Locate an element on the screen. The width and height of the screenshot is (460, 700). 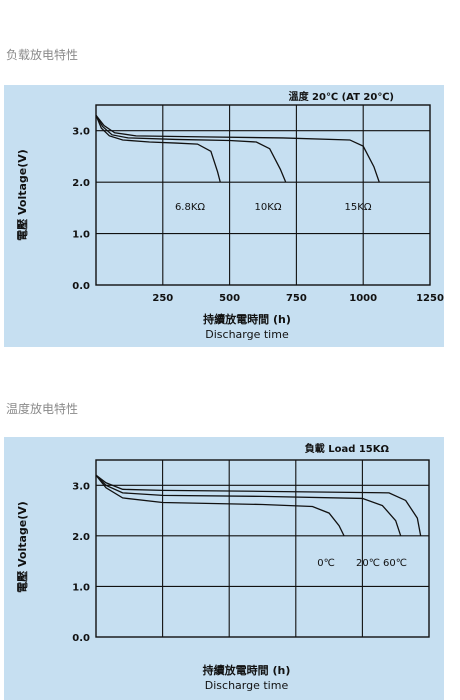
x-tick-label: 500 is located at coordinates (229, 298).